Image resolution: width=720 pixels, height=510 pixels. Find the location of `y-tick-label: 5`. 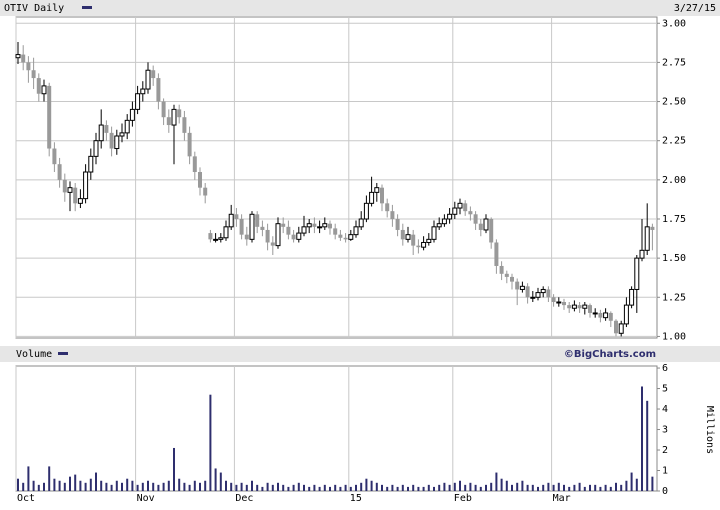

y-tick-label: 5 is located at coordinates (665, 389).